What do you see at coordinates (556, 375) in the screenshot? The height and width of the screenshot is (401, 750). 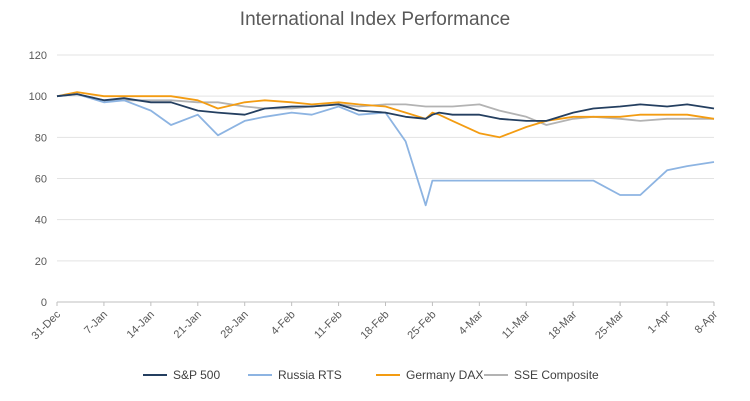 I see `legend-label: SSE Composite` at bounding box center [556, 375].